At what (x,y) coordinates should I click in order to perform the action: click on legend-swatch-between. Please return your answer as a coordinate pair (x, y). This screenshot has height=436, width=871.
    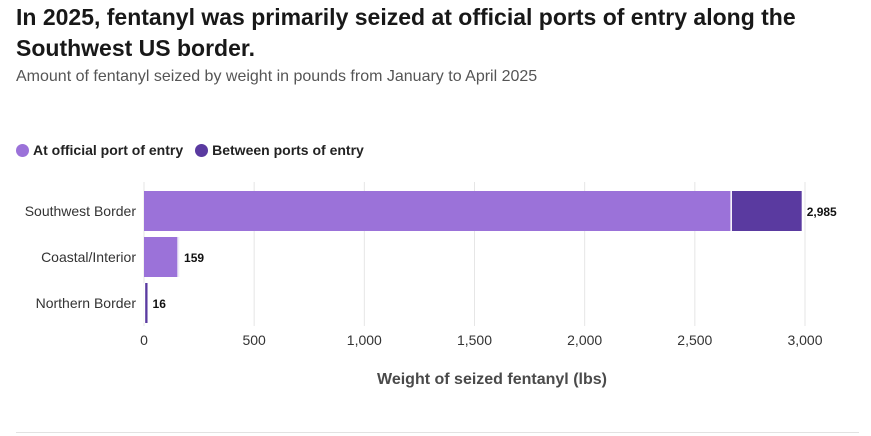
    Looking at the image, I should click on (202, 150).